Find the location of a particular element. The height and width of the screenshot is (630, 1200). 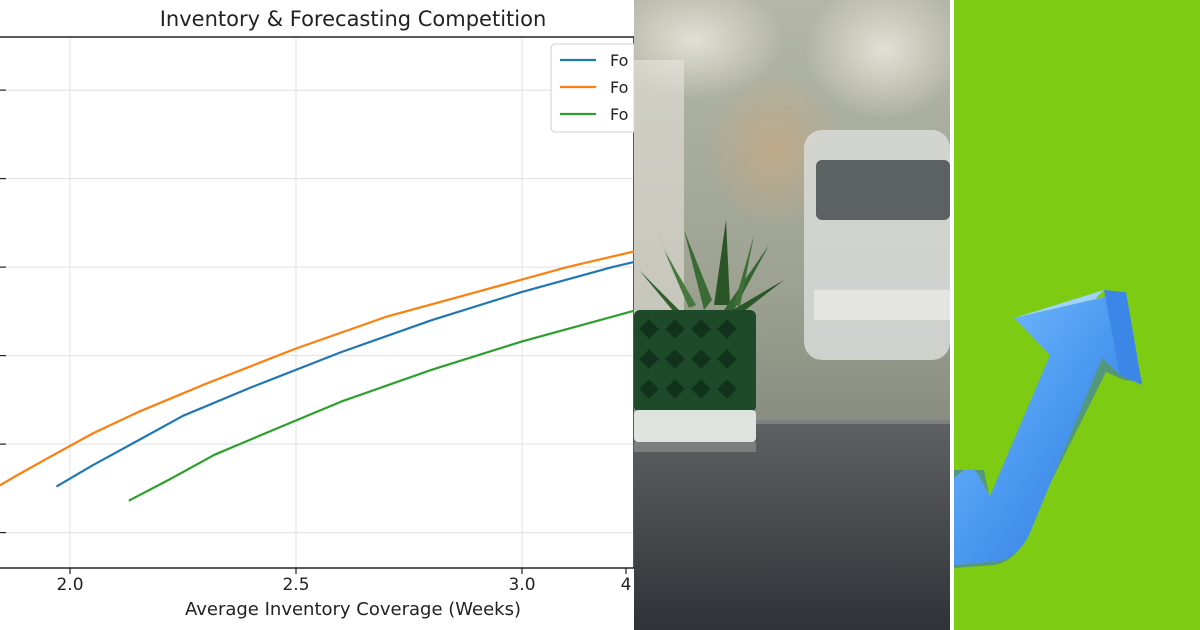

chart-title: Inventory & Forecasting Competition is located at coordinates (353, 19).